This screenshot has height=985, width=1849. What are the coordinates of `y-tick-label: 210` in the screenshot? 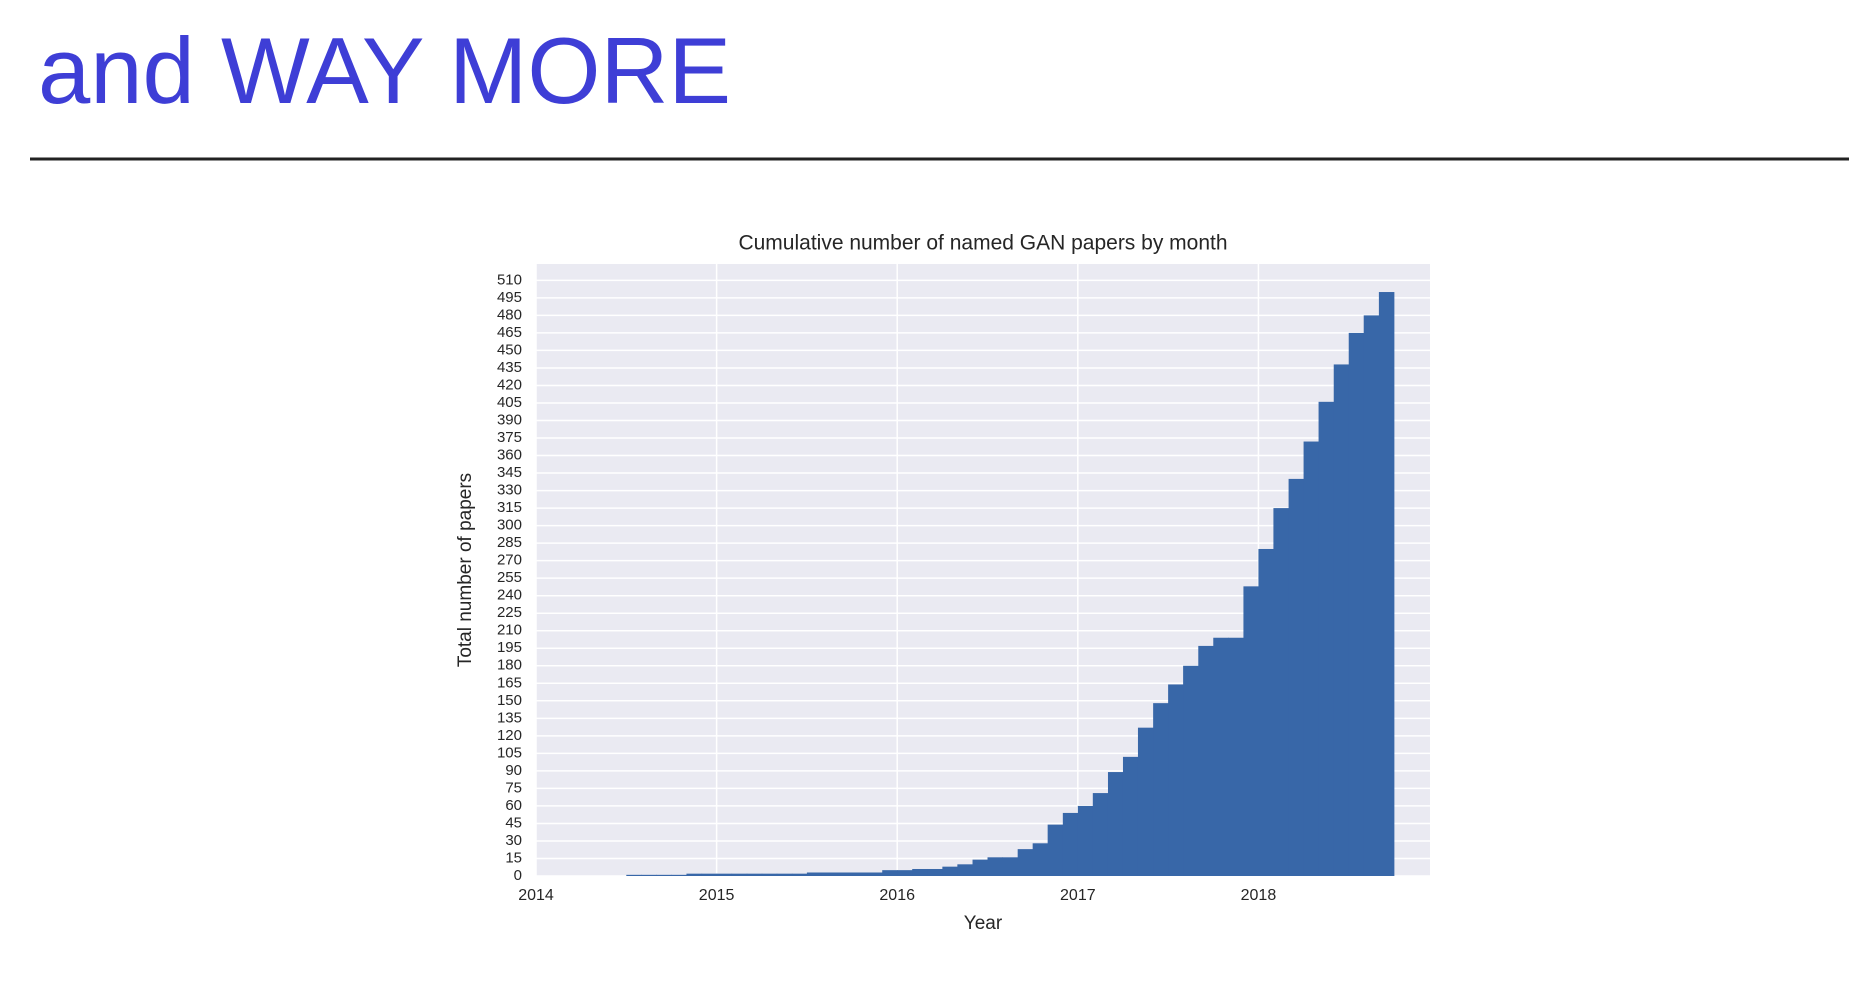 It's located at (509, 630).